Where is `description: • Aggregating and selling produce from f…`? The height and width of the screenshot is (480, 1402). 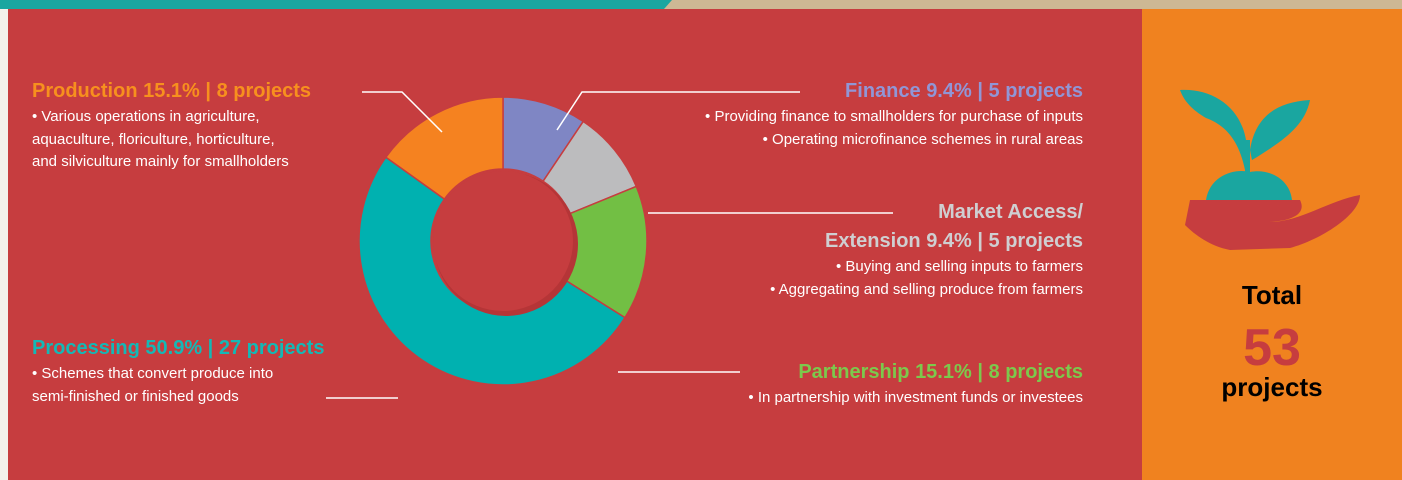
description: • Aggregating and selling produce from f… is located at coordinates (926, 289).